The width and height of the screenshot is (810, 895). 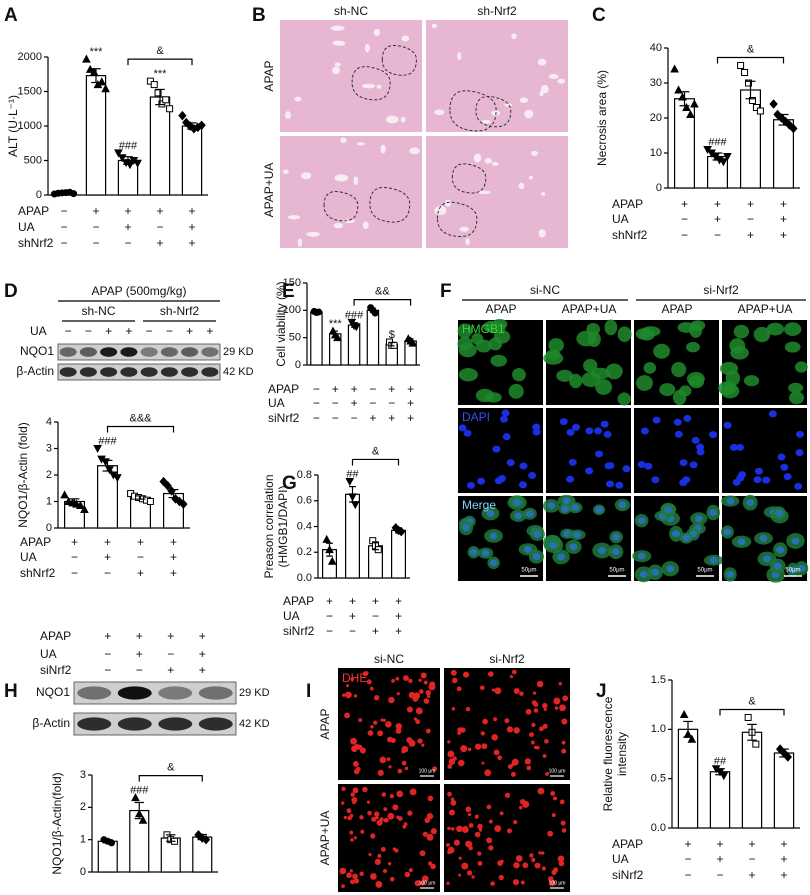 I want to click on y-axis-label: ALT (U·L⁻¹), so click(x=13, y=126).